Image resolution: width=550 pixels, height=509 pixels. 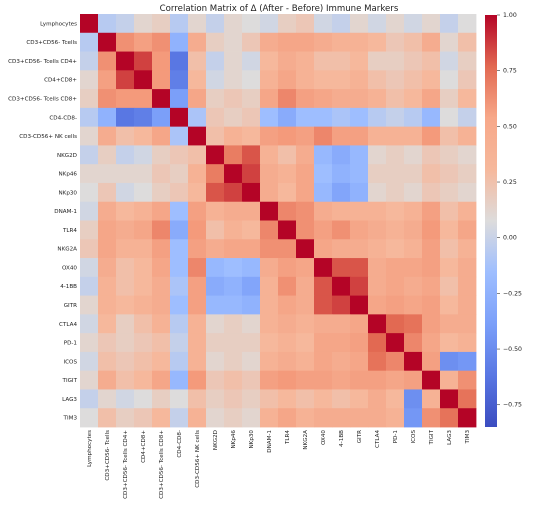 What do you see at coordinates (503, 219) in the screenshot?
I see `colorbar: 1.00 0.75 0.50 0.25 0.00 −0.25 −0.50 −0.75` at bounding box center [503, 219].